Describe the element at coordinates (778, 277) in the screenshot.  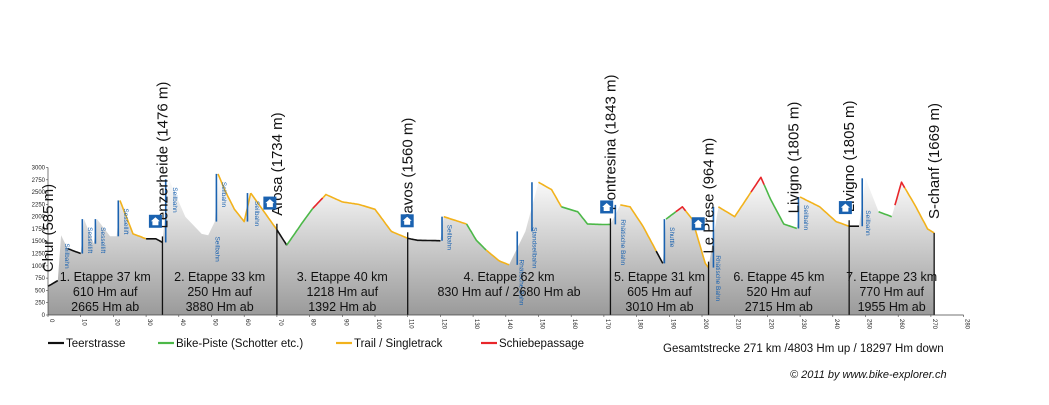
I see `stage-info-line: 6. Etappe 45 km` at that location.